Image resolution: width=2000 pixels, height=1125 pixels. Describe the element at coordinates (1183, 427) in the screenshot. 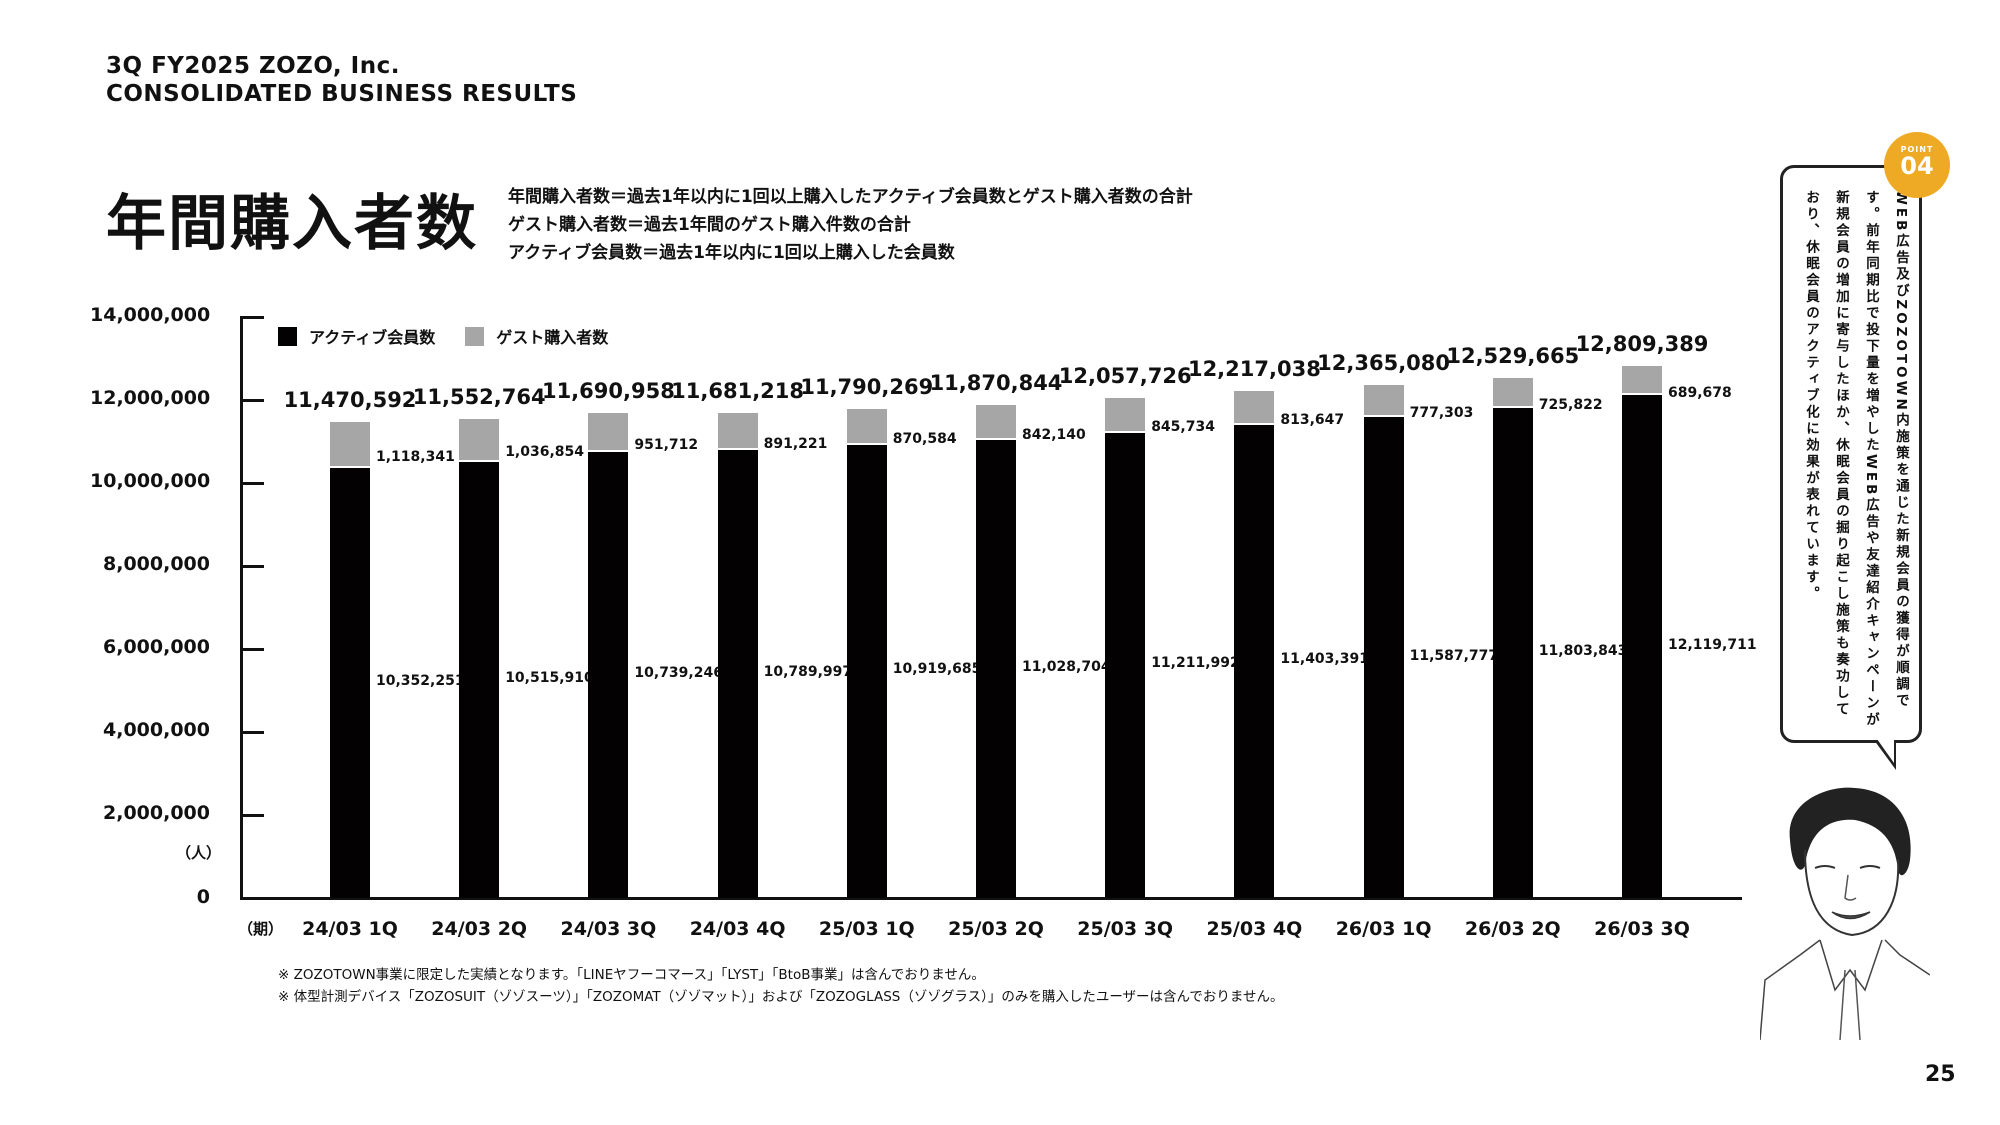

I see `bar-guest-label: 845,734` at that location.